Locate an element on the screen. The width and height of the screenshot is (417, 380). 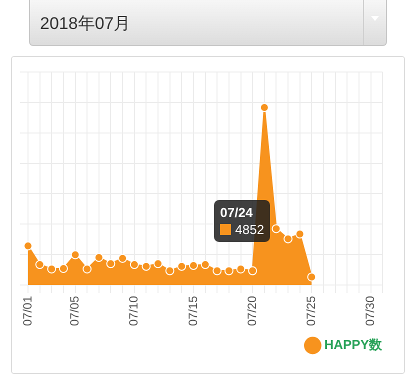
annotation: 07/24 is located at coordinates (237, 212).